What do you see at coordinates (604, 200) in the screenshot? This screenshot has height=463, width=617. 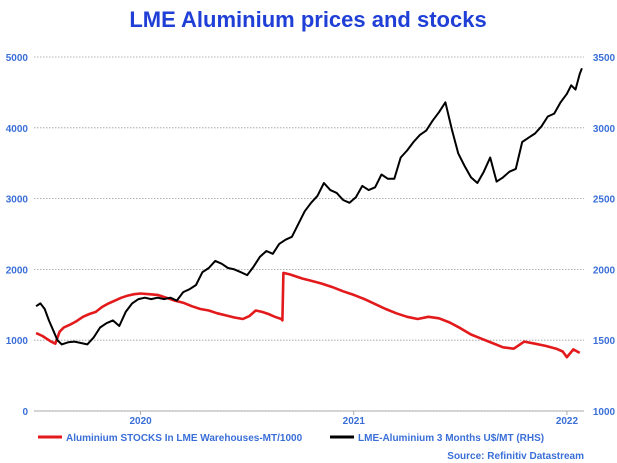 I see `right-tick-label: 2500` at bounding box center [604, 200].